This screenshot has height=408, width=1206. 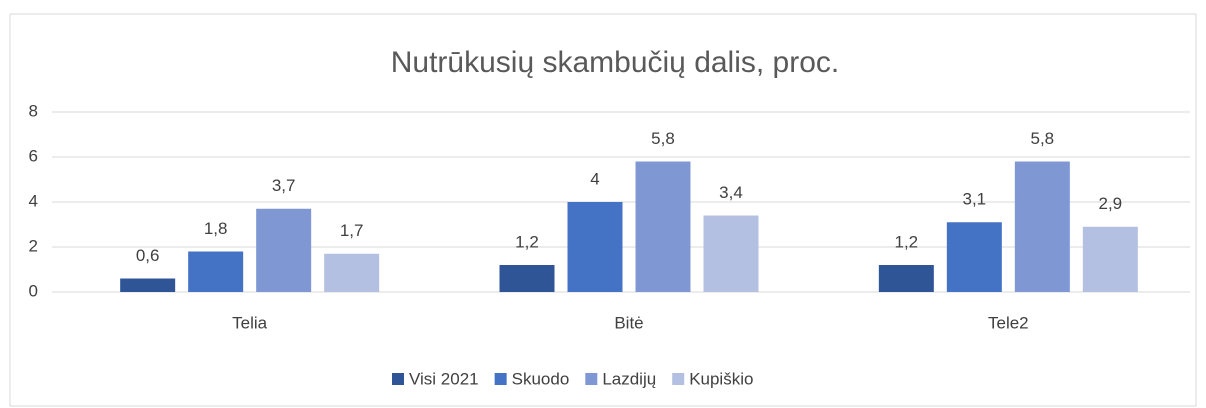 I want to click on data-label: 3,4, so click(x=731, y=192).